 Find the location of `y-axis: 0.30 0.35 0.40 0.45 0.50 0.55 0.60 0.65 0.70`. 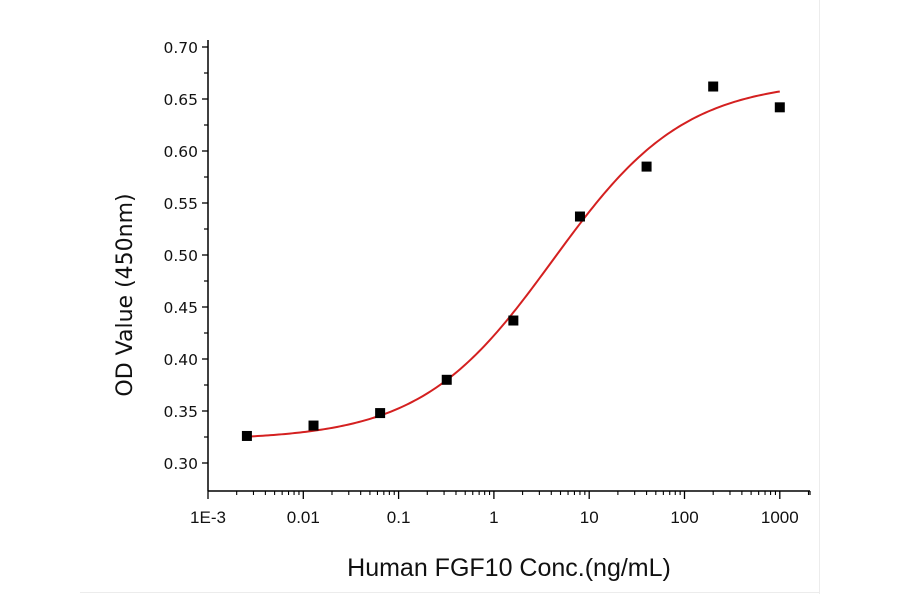

y-axis: 0.30 0.35 0.40 0.45 0.50 0.55 0.60 0.65 0.70 is located at coordinates (186, 265).